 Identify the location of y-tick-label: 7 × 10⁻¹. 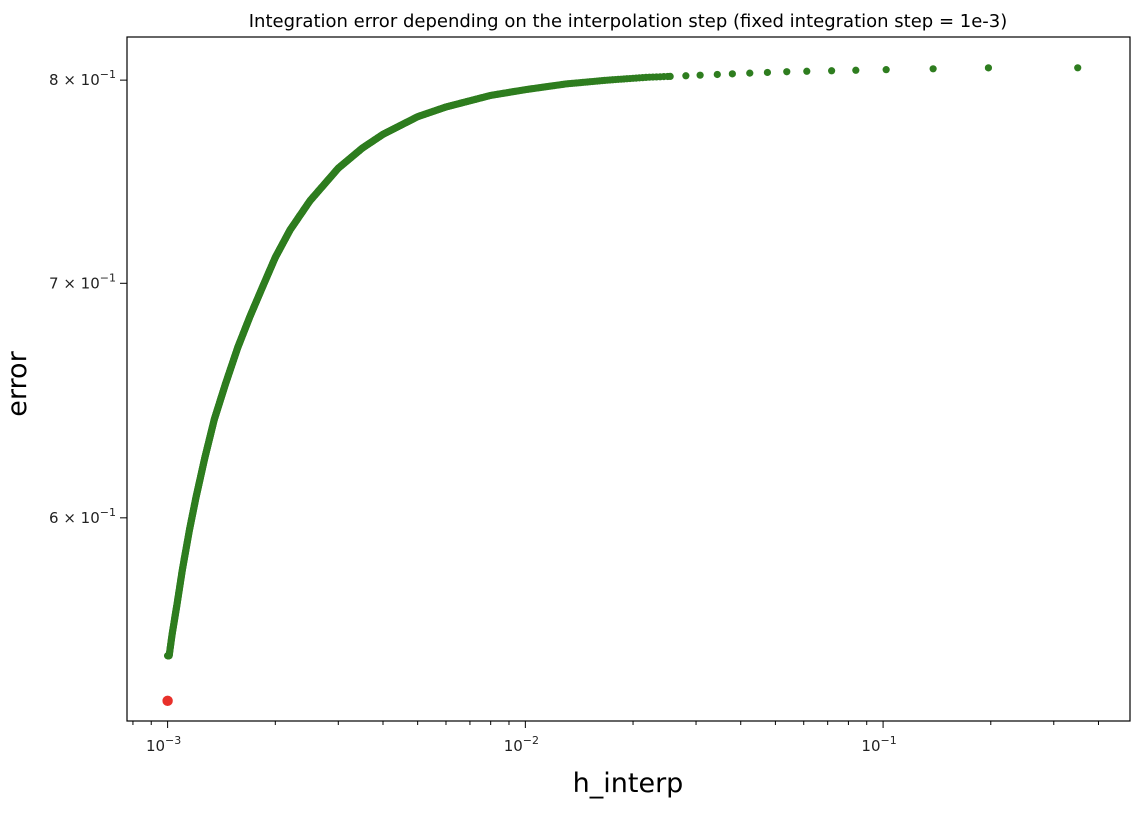
(82, 281).